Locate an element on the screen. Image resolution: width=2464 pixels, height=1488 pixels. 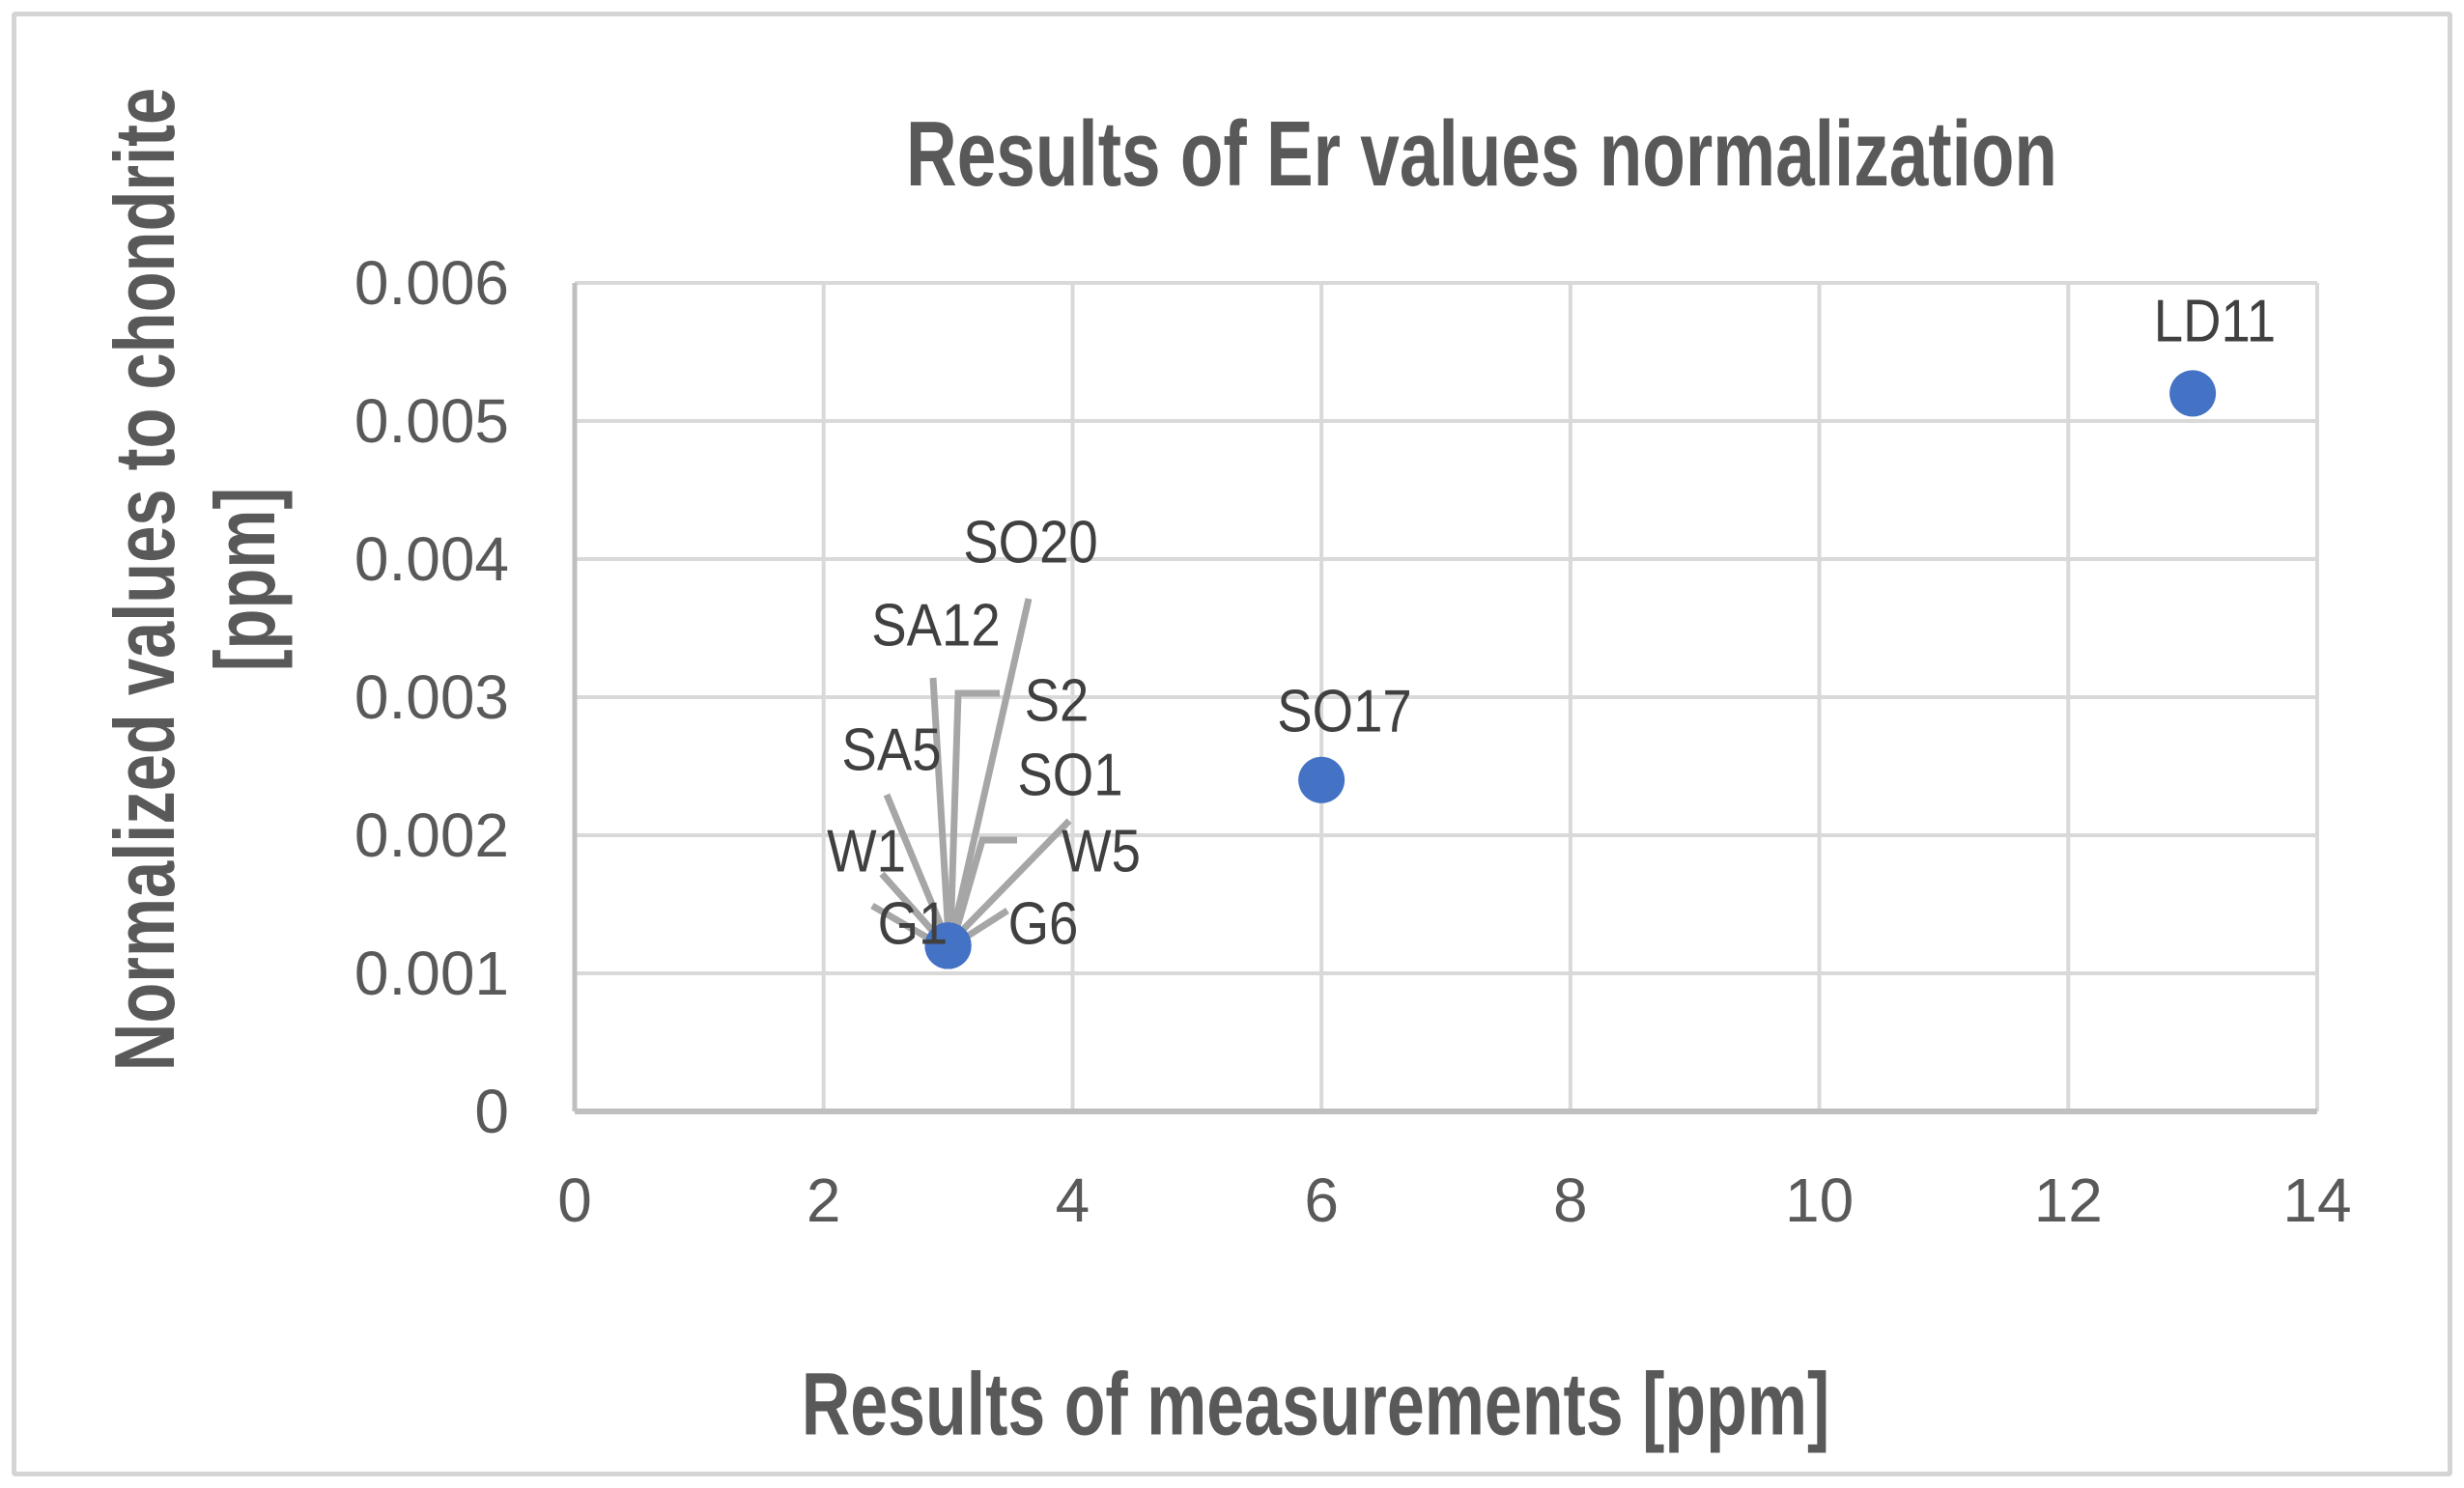
x-tick-label: 2 is located at coordinates (823, 1200).